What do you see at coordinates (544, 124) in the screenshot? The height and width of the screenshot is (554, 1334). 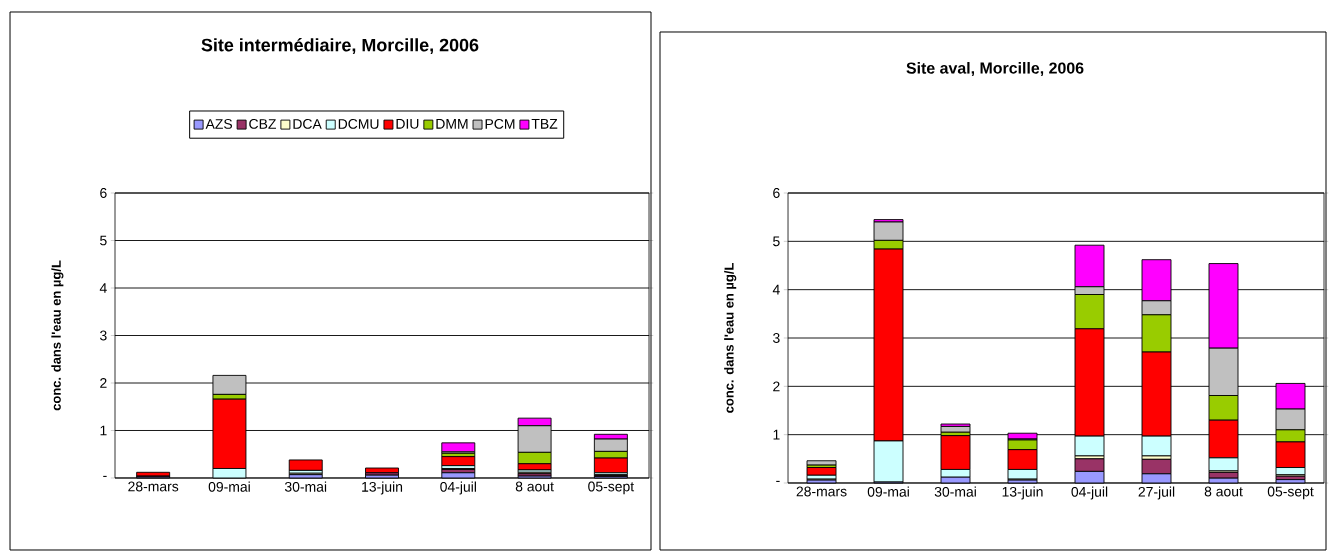 I see `legend-label: TBZ` at bounding box center [544, 124].